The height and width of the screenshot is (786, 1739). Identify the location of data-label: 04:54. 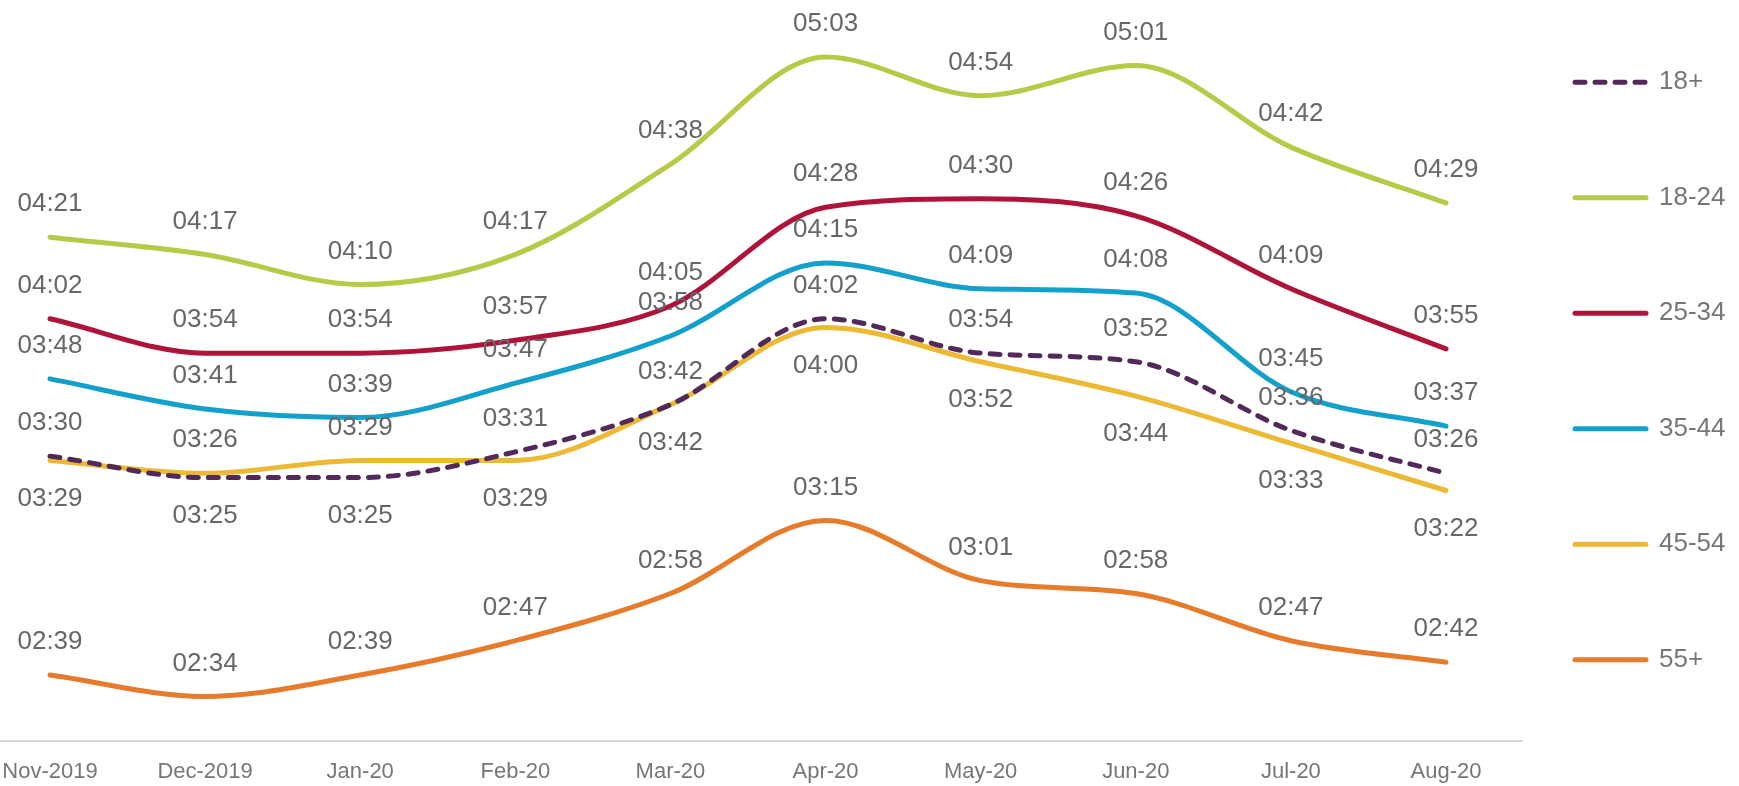
(981, 60).